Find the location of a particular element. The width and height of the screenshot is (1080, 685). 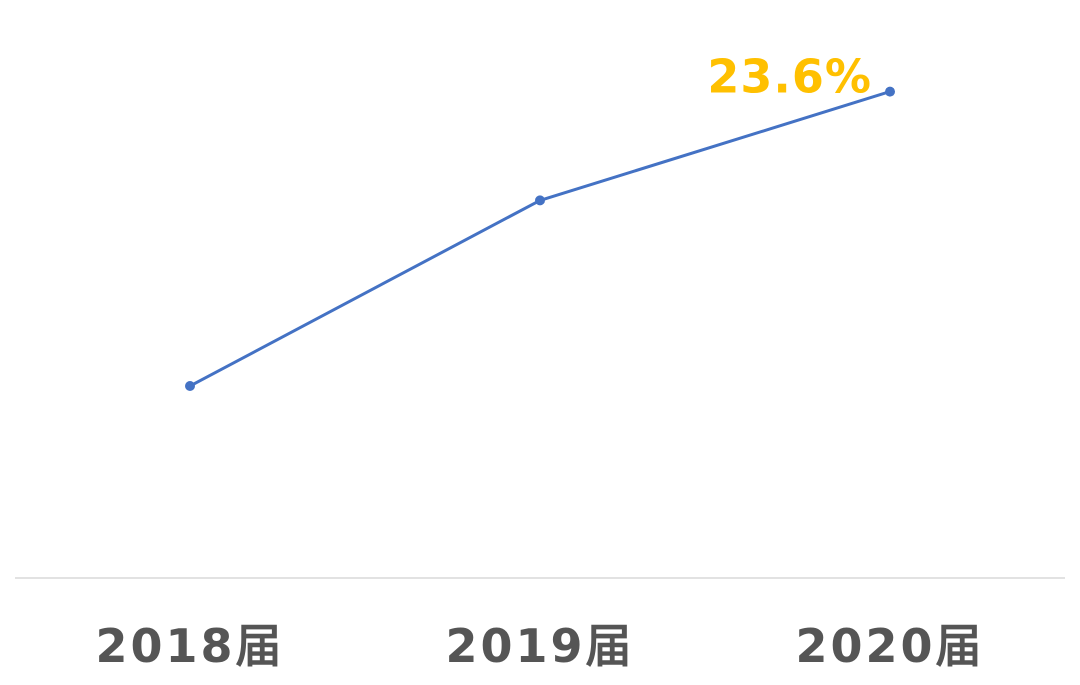

x-tick-label: 2018届 is located at coordinates (189, 646).